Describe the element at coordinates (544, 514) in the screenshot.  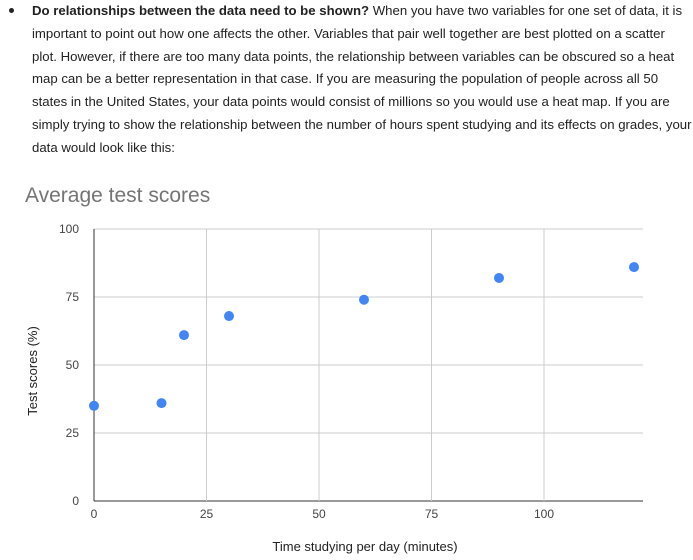
I see `x-tick-label: 100` at that location.